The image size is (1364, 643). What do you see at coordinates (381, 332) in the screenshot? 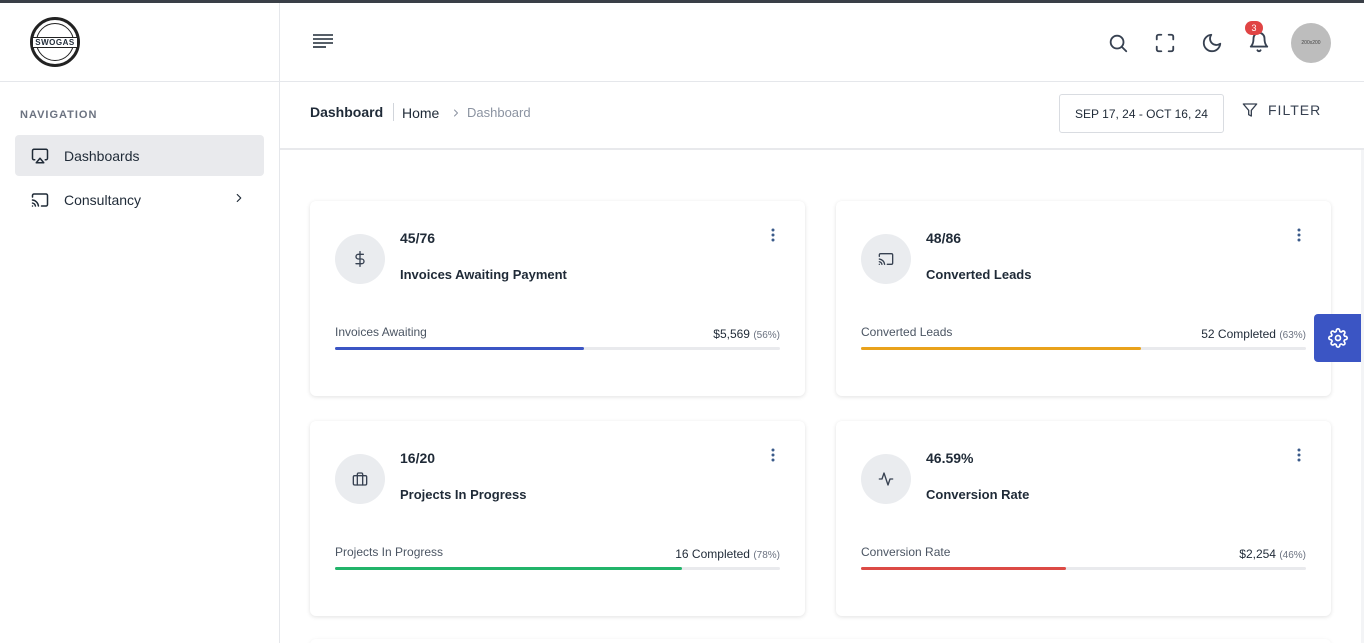
I see `card-sublabel: Invoices Awaiting` at bounding box center [381, 332].